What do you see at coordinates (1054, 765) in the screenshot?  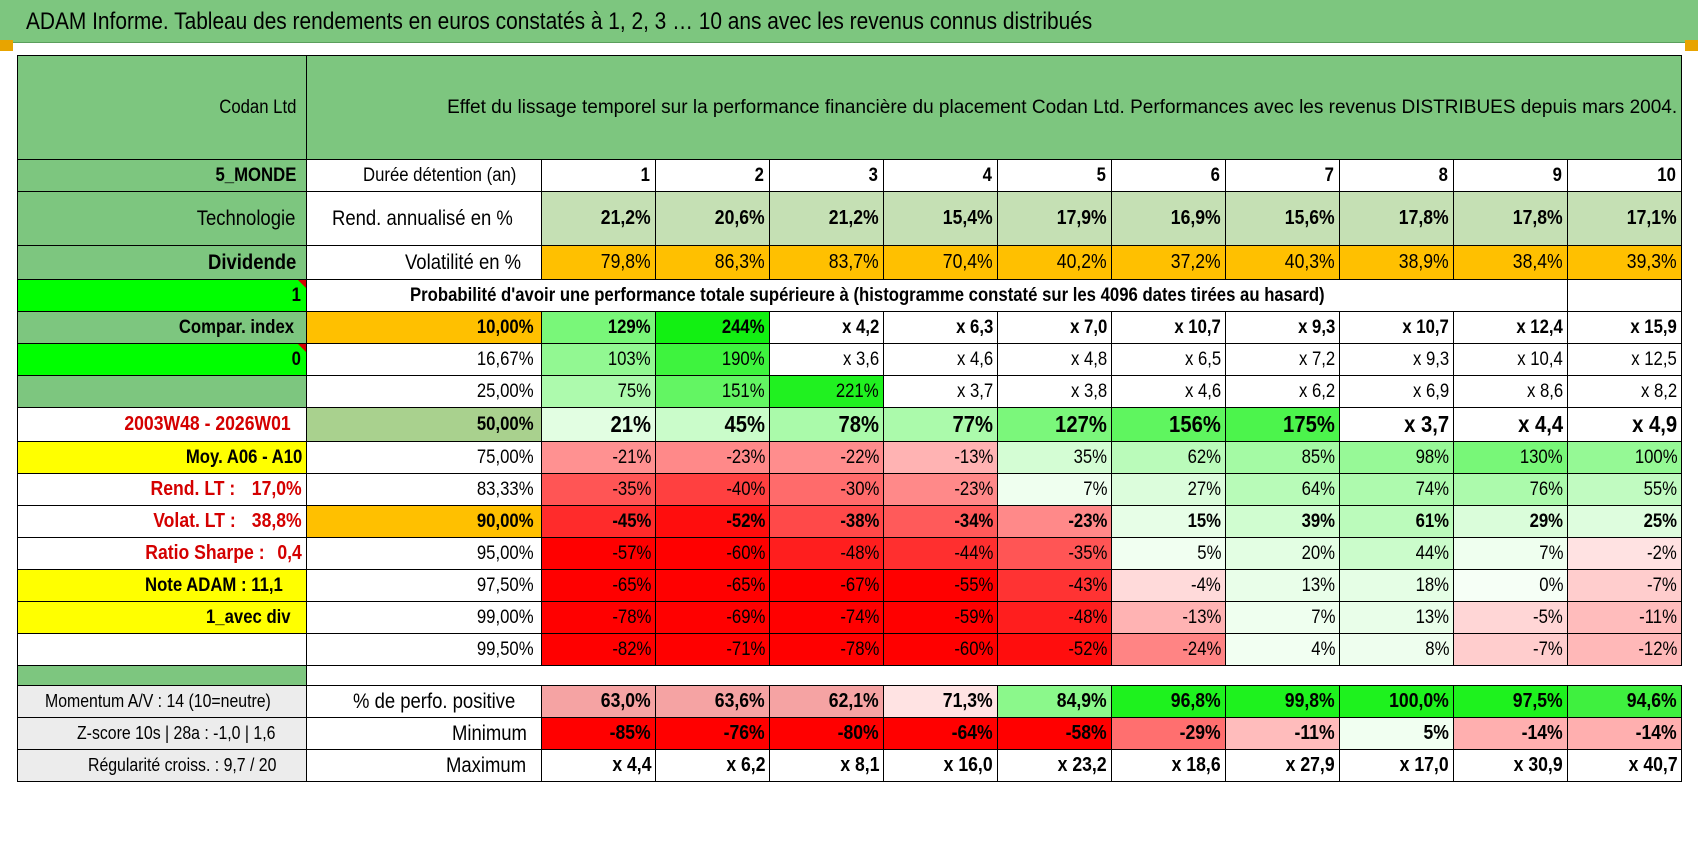 I see `maximum-value: x 23,2` at bounding box center [1054, 765].